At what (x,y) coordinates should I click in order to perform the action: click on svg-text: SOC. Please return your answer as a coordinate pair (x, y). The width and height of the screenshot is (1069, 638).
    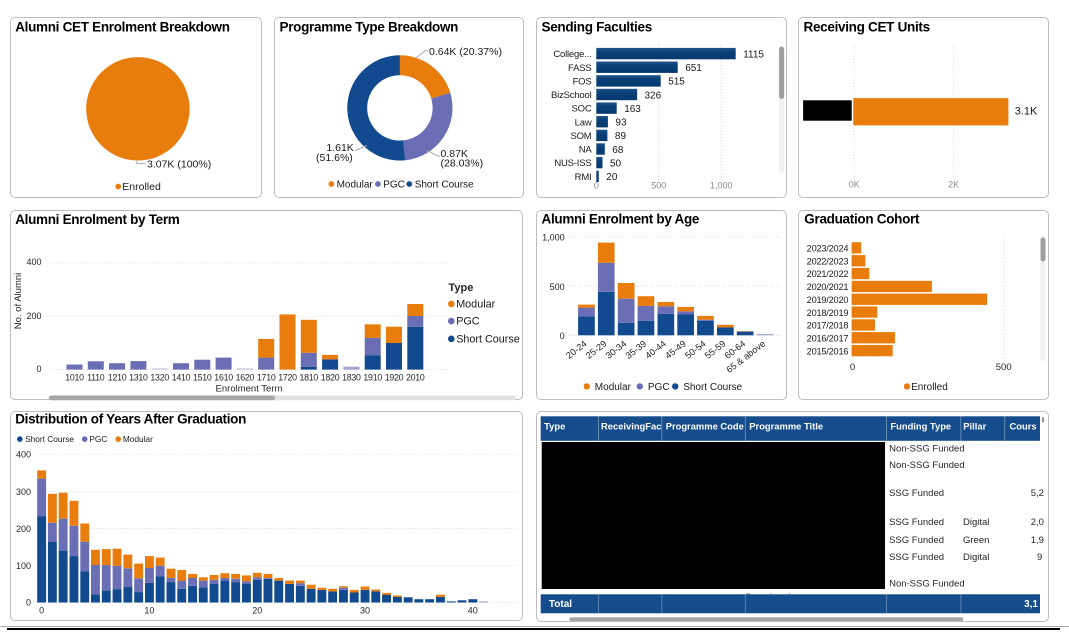
    Looking at the image, I should click on (581, 109).